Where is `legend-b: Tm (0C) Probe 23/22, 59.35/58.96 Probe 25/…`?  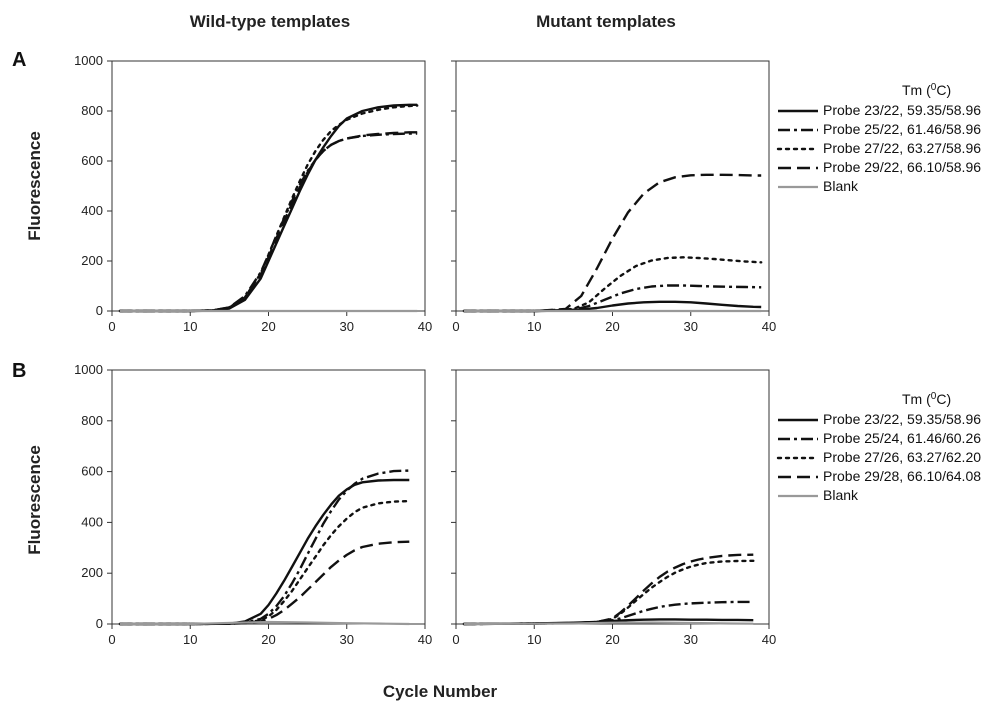 legend-b: Tm (0C) Probe 23/22, 59.35/58.96 Probe 25/… is located at coordinates (878, 447).